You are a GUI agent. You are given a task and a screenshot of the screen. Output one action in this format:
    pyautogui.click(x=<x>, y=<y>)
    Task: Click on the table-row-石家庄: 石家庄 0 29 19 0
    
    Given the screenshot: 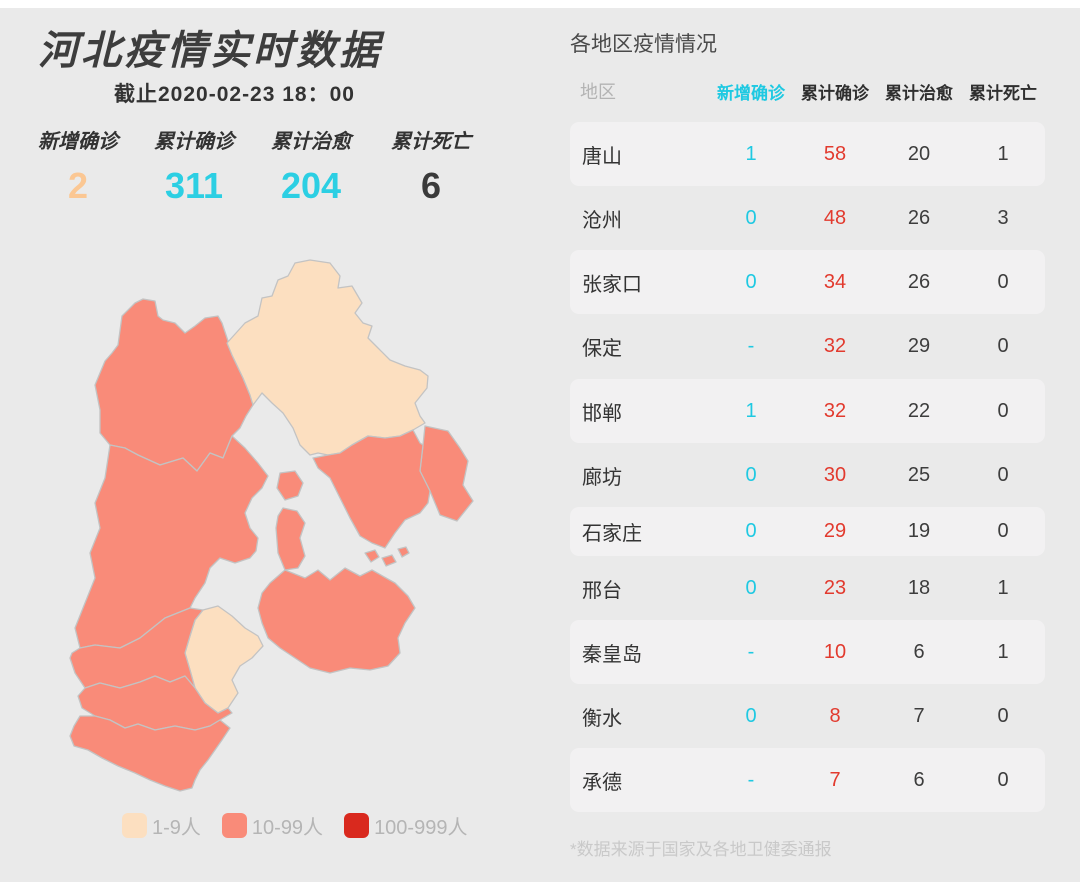 What is the action you would take?
    pyautogui.click(x=807, y=531)
    